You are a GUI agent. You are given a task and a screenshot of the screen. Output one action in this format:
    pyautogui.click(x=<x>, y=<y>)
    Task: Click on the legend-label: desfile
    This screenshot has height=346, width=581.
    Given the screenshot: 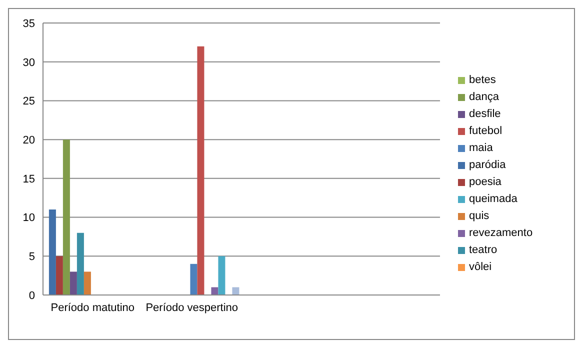 What is the action you would take?
    pyautogui.click(x=485, y=114)
    